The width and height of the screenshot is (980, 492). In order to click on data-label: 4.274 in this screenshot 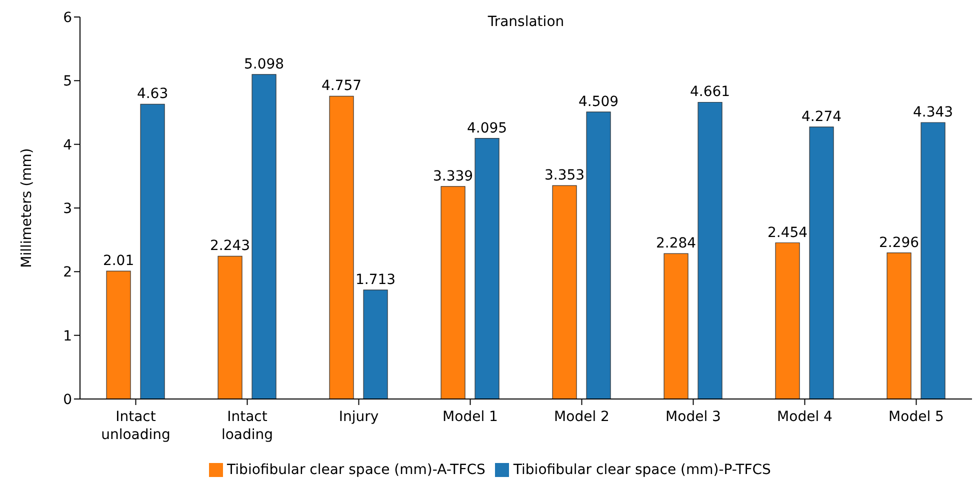, I will do `click(821, 116)`.